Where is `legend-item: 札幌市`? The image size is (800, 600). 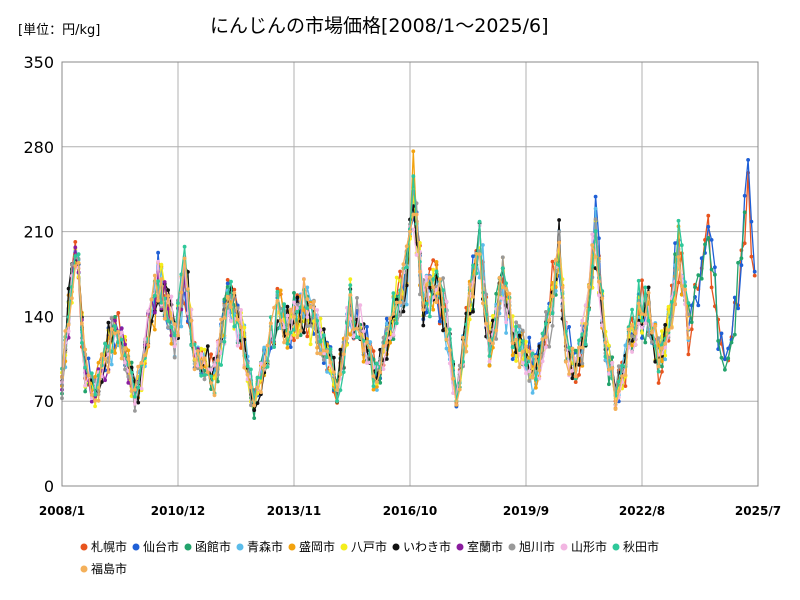
legend-item: 札幌市 is located at coordinates (103, 546).